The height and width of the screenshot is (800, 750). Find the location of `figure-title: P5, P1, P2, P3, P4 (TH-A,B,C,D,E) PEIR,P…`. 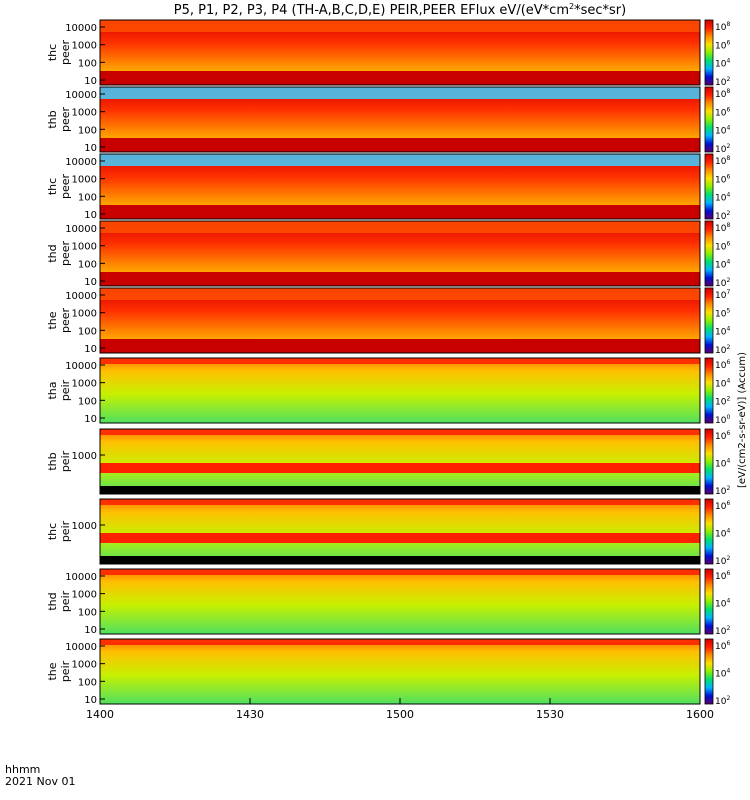

figure-title: P5, P1, P2, P3, P4 (TH-A,B,C,D,E) PEIR,P… is located at coordinates (400, 10).